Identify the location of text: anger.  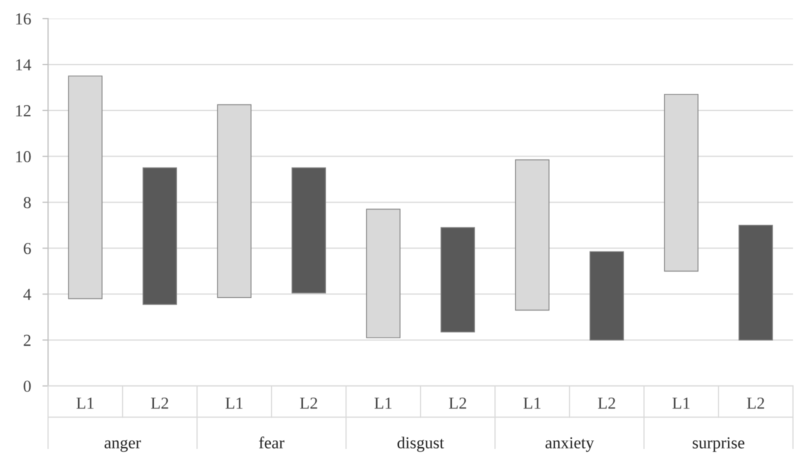
(122, 446).